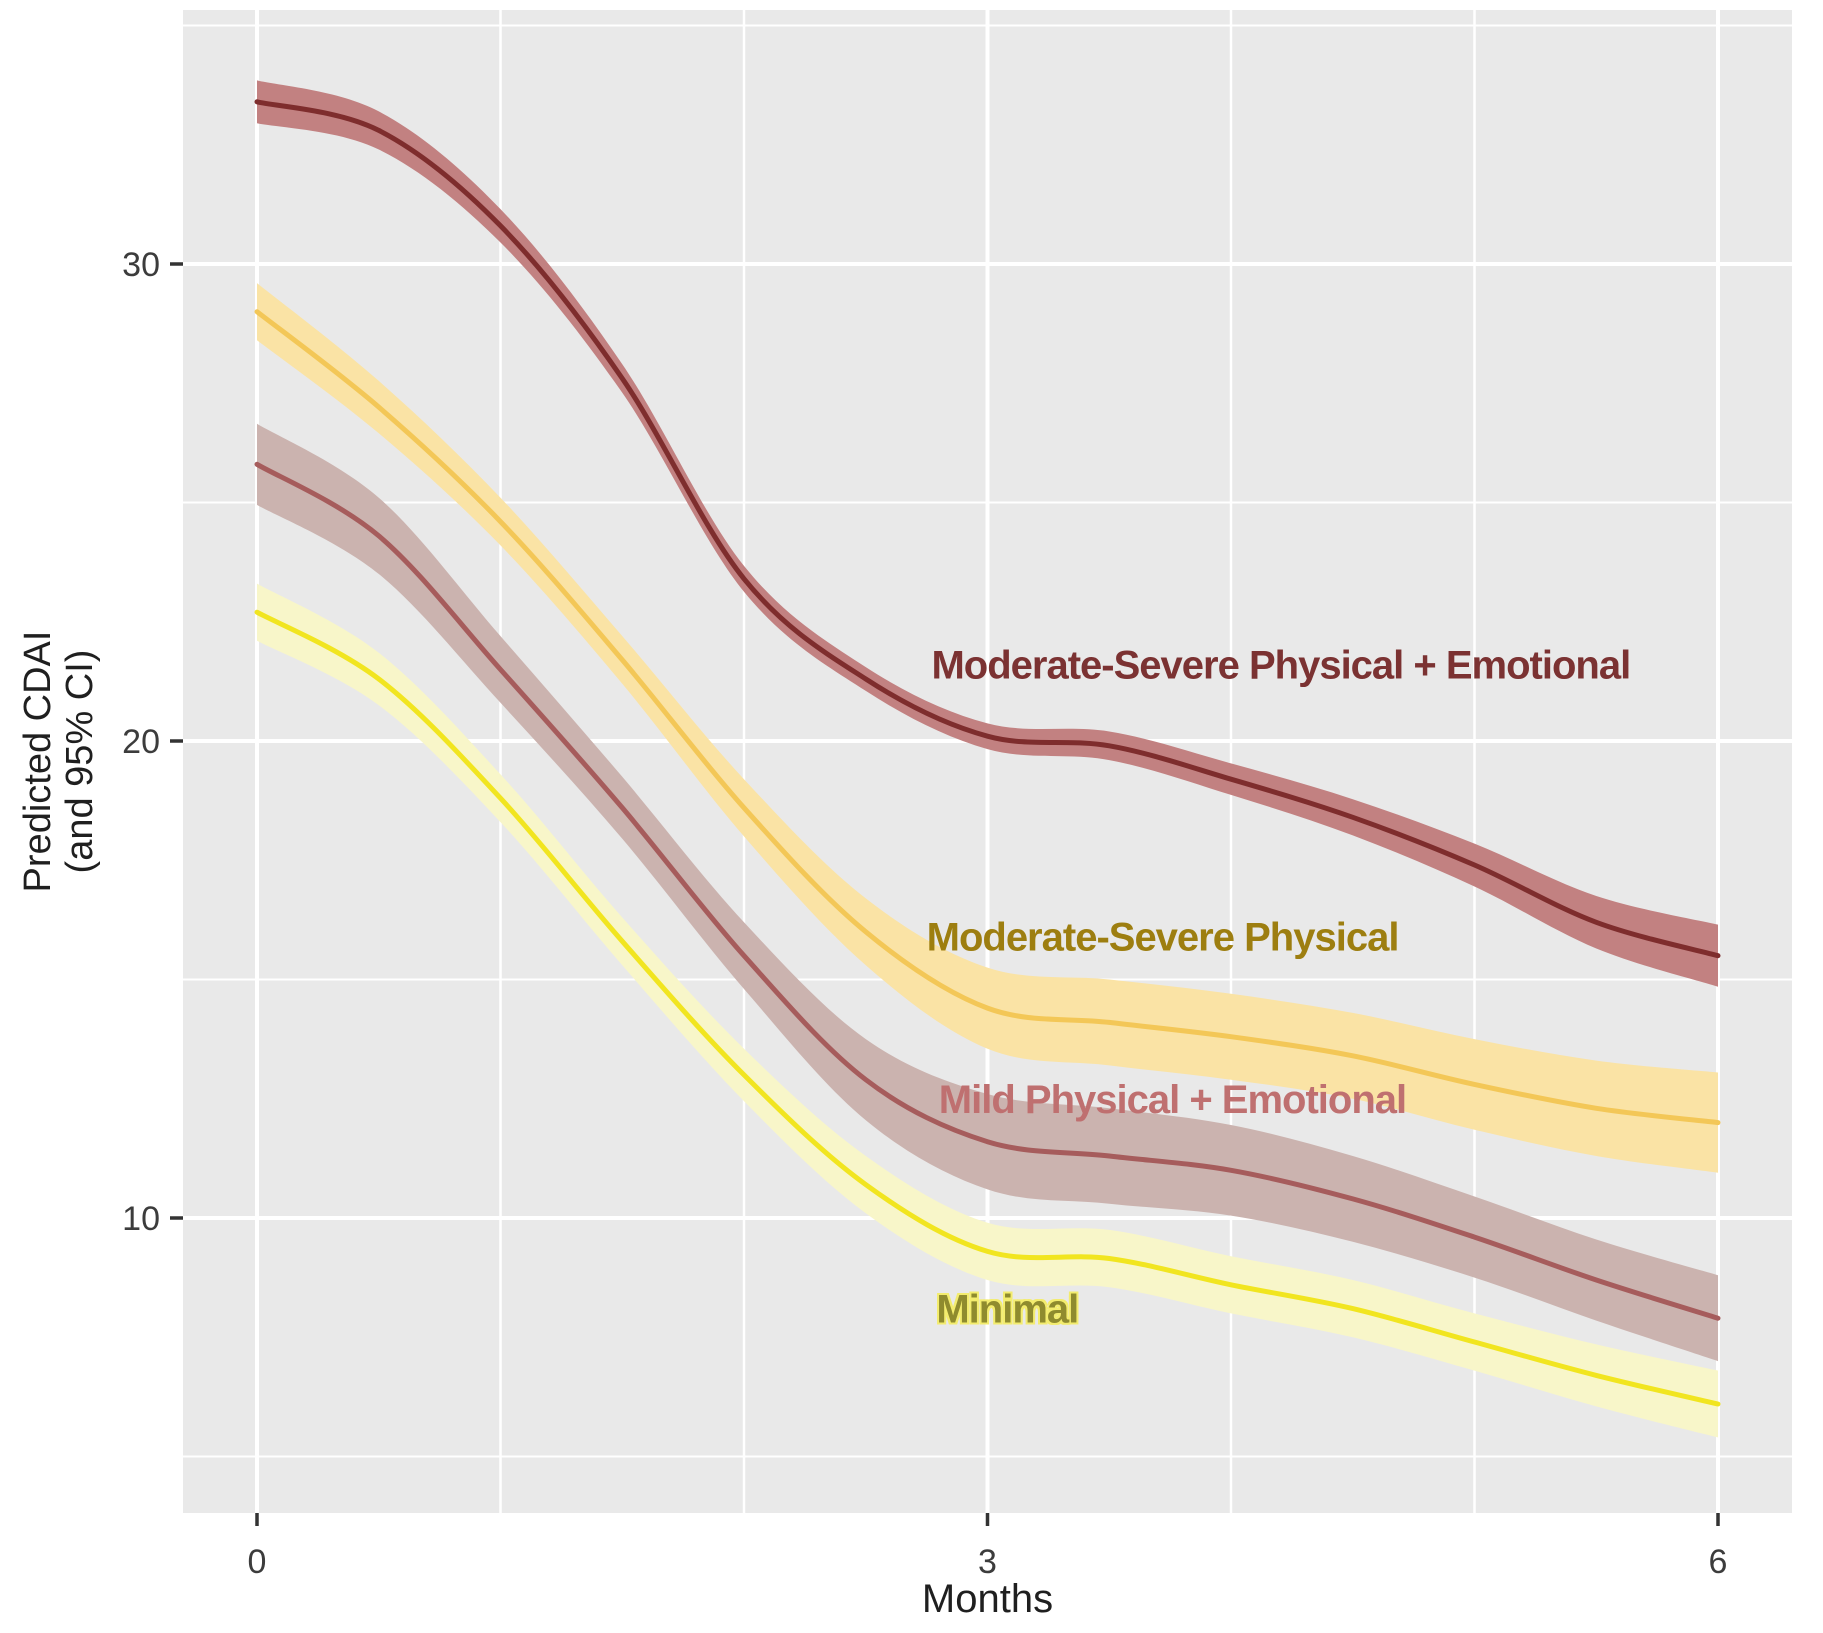  What do you see at coordinates (141, 742) in the screenshot?
I see `y-tick-label: 20` at bounding box center [141, 742].